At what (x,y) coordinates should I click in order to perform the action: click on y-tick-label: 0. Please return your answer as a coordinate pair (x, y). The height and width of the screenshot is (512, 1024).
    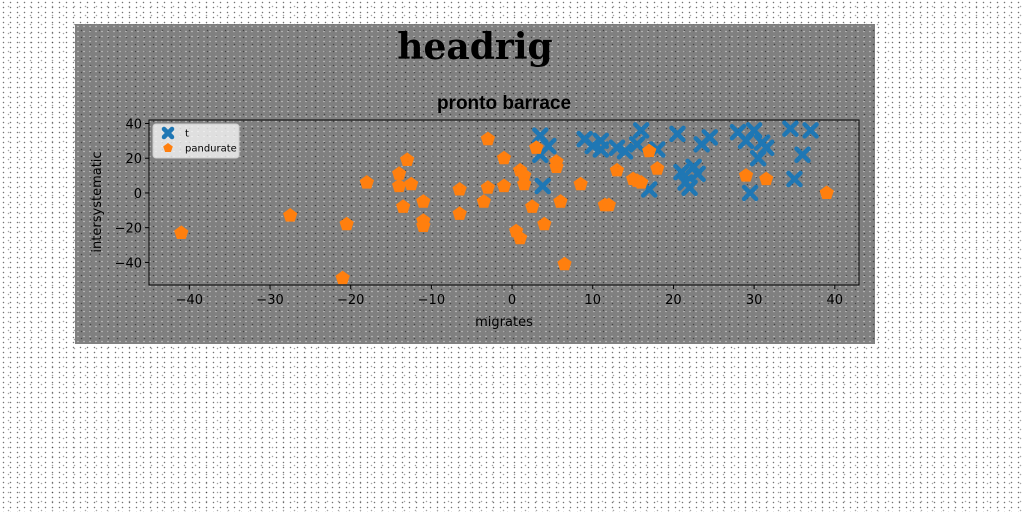
    Looking at the image, I should click on (138, 194).